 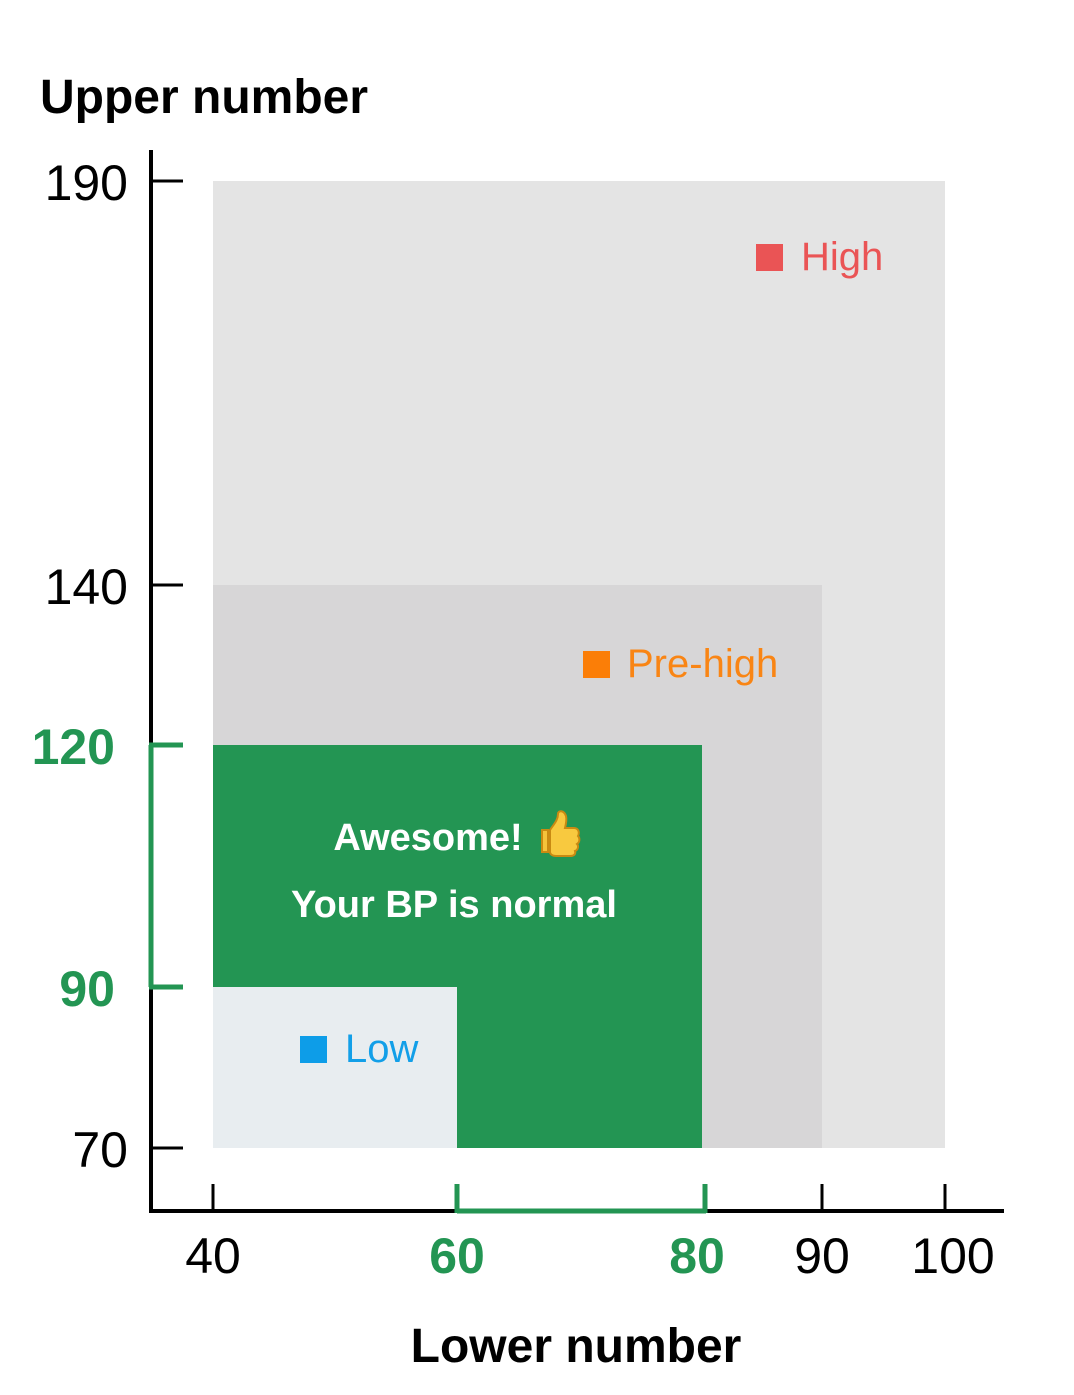 I want to click on x-tick-label-100: 100, so click(x=952, y=1256).